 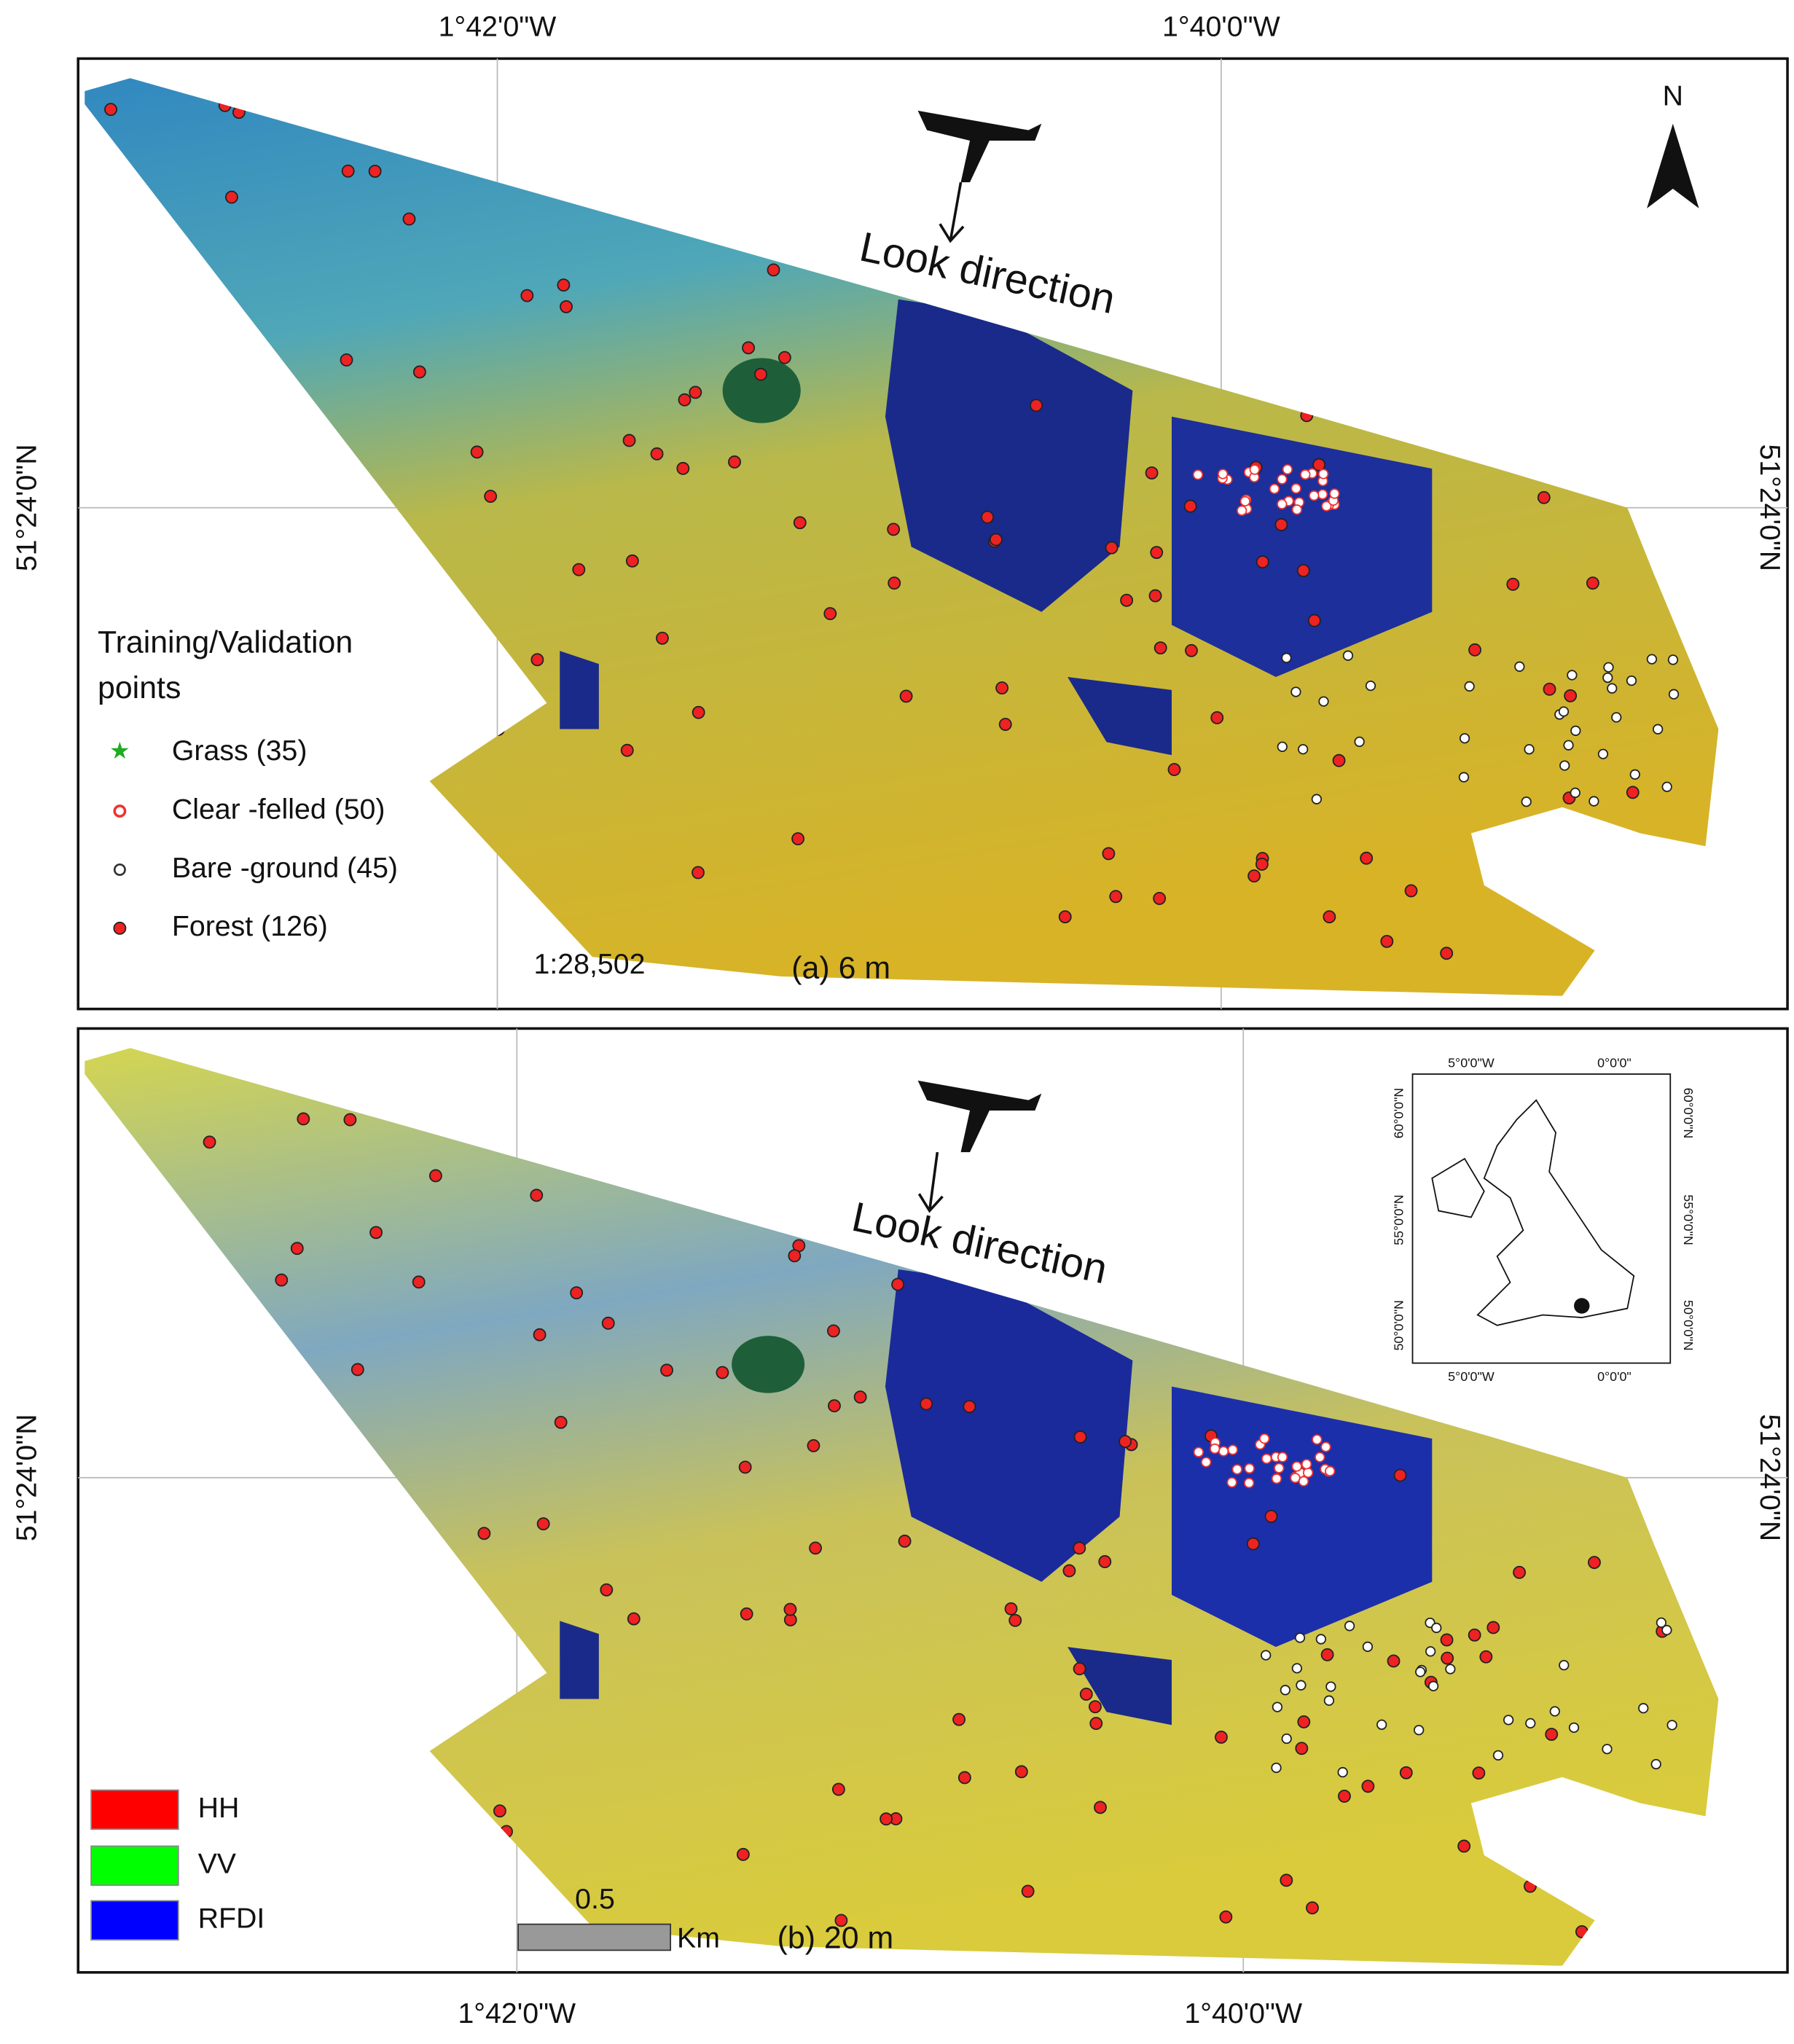 What do you see at coordinates (250, 926) in the screenshot?
I see `legend-item: Forest (126)` at bounding box center [250, 926].